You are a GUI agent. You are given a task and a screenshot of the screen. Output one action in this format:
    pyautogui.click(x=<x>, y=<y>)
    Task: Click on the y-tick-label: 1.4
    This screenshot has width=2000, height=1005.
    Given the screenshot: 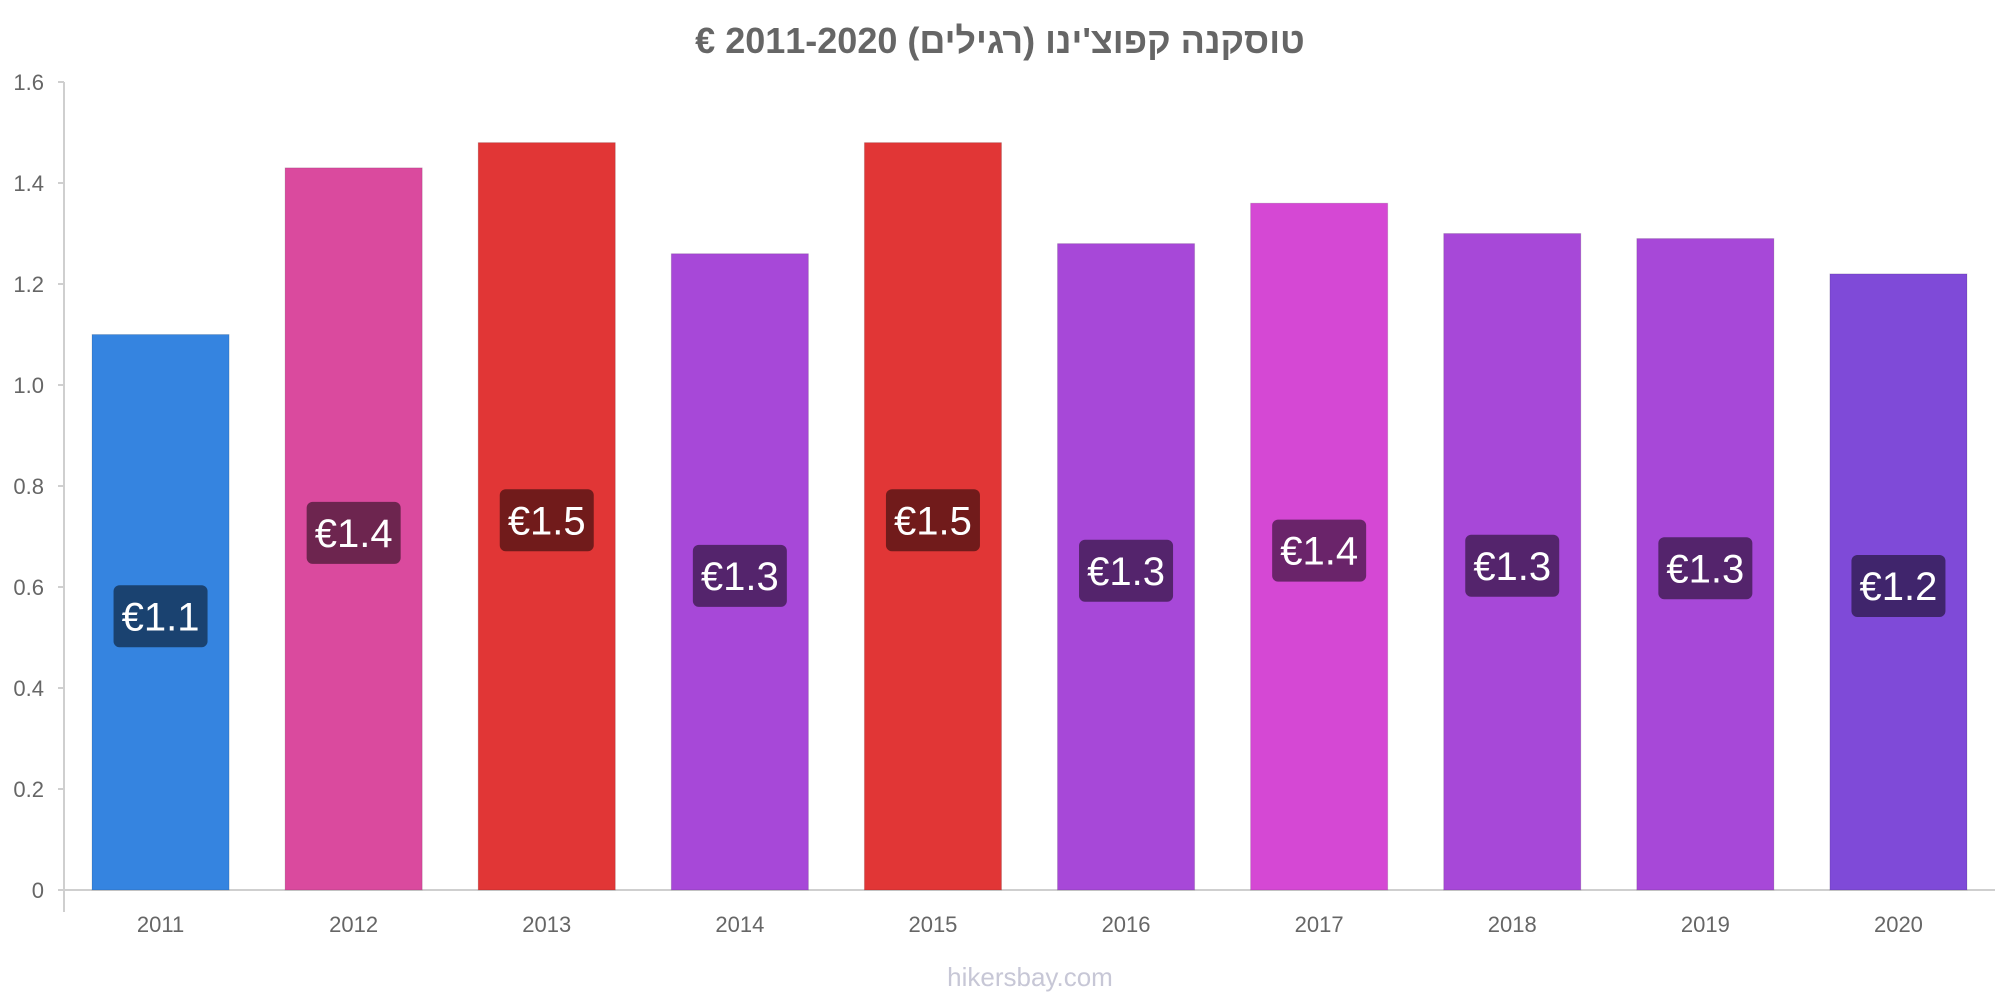 What is the action you would take?
    pyautogui.click(x=28, y=183)
    